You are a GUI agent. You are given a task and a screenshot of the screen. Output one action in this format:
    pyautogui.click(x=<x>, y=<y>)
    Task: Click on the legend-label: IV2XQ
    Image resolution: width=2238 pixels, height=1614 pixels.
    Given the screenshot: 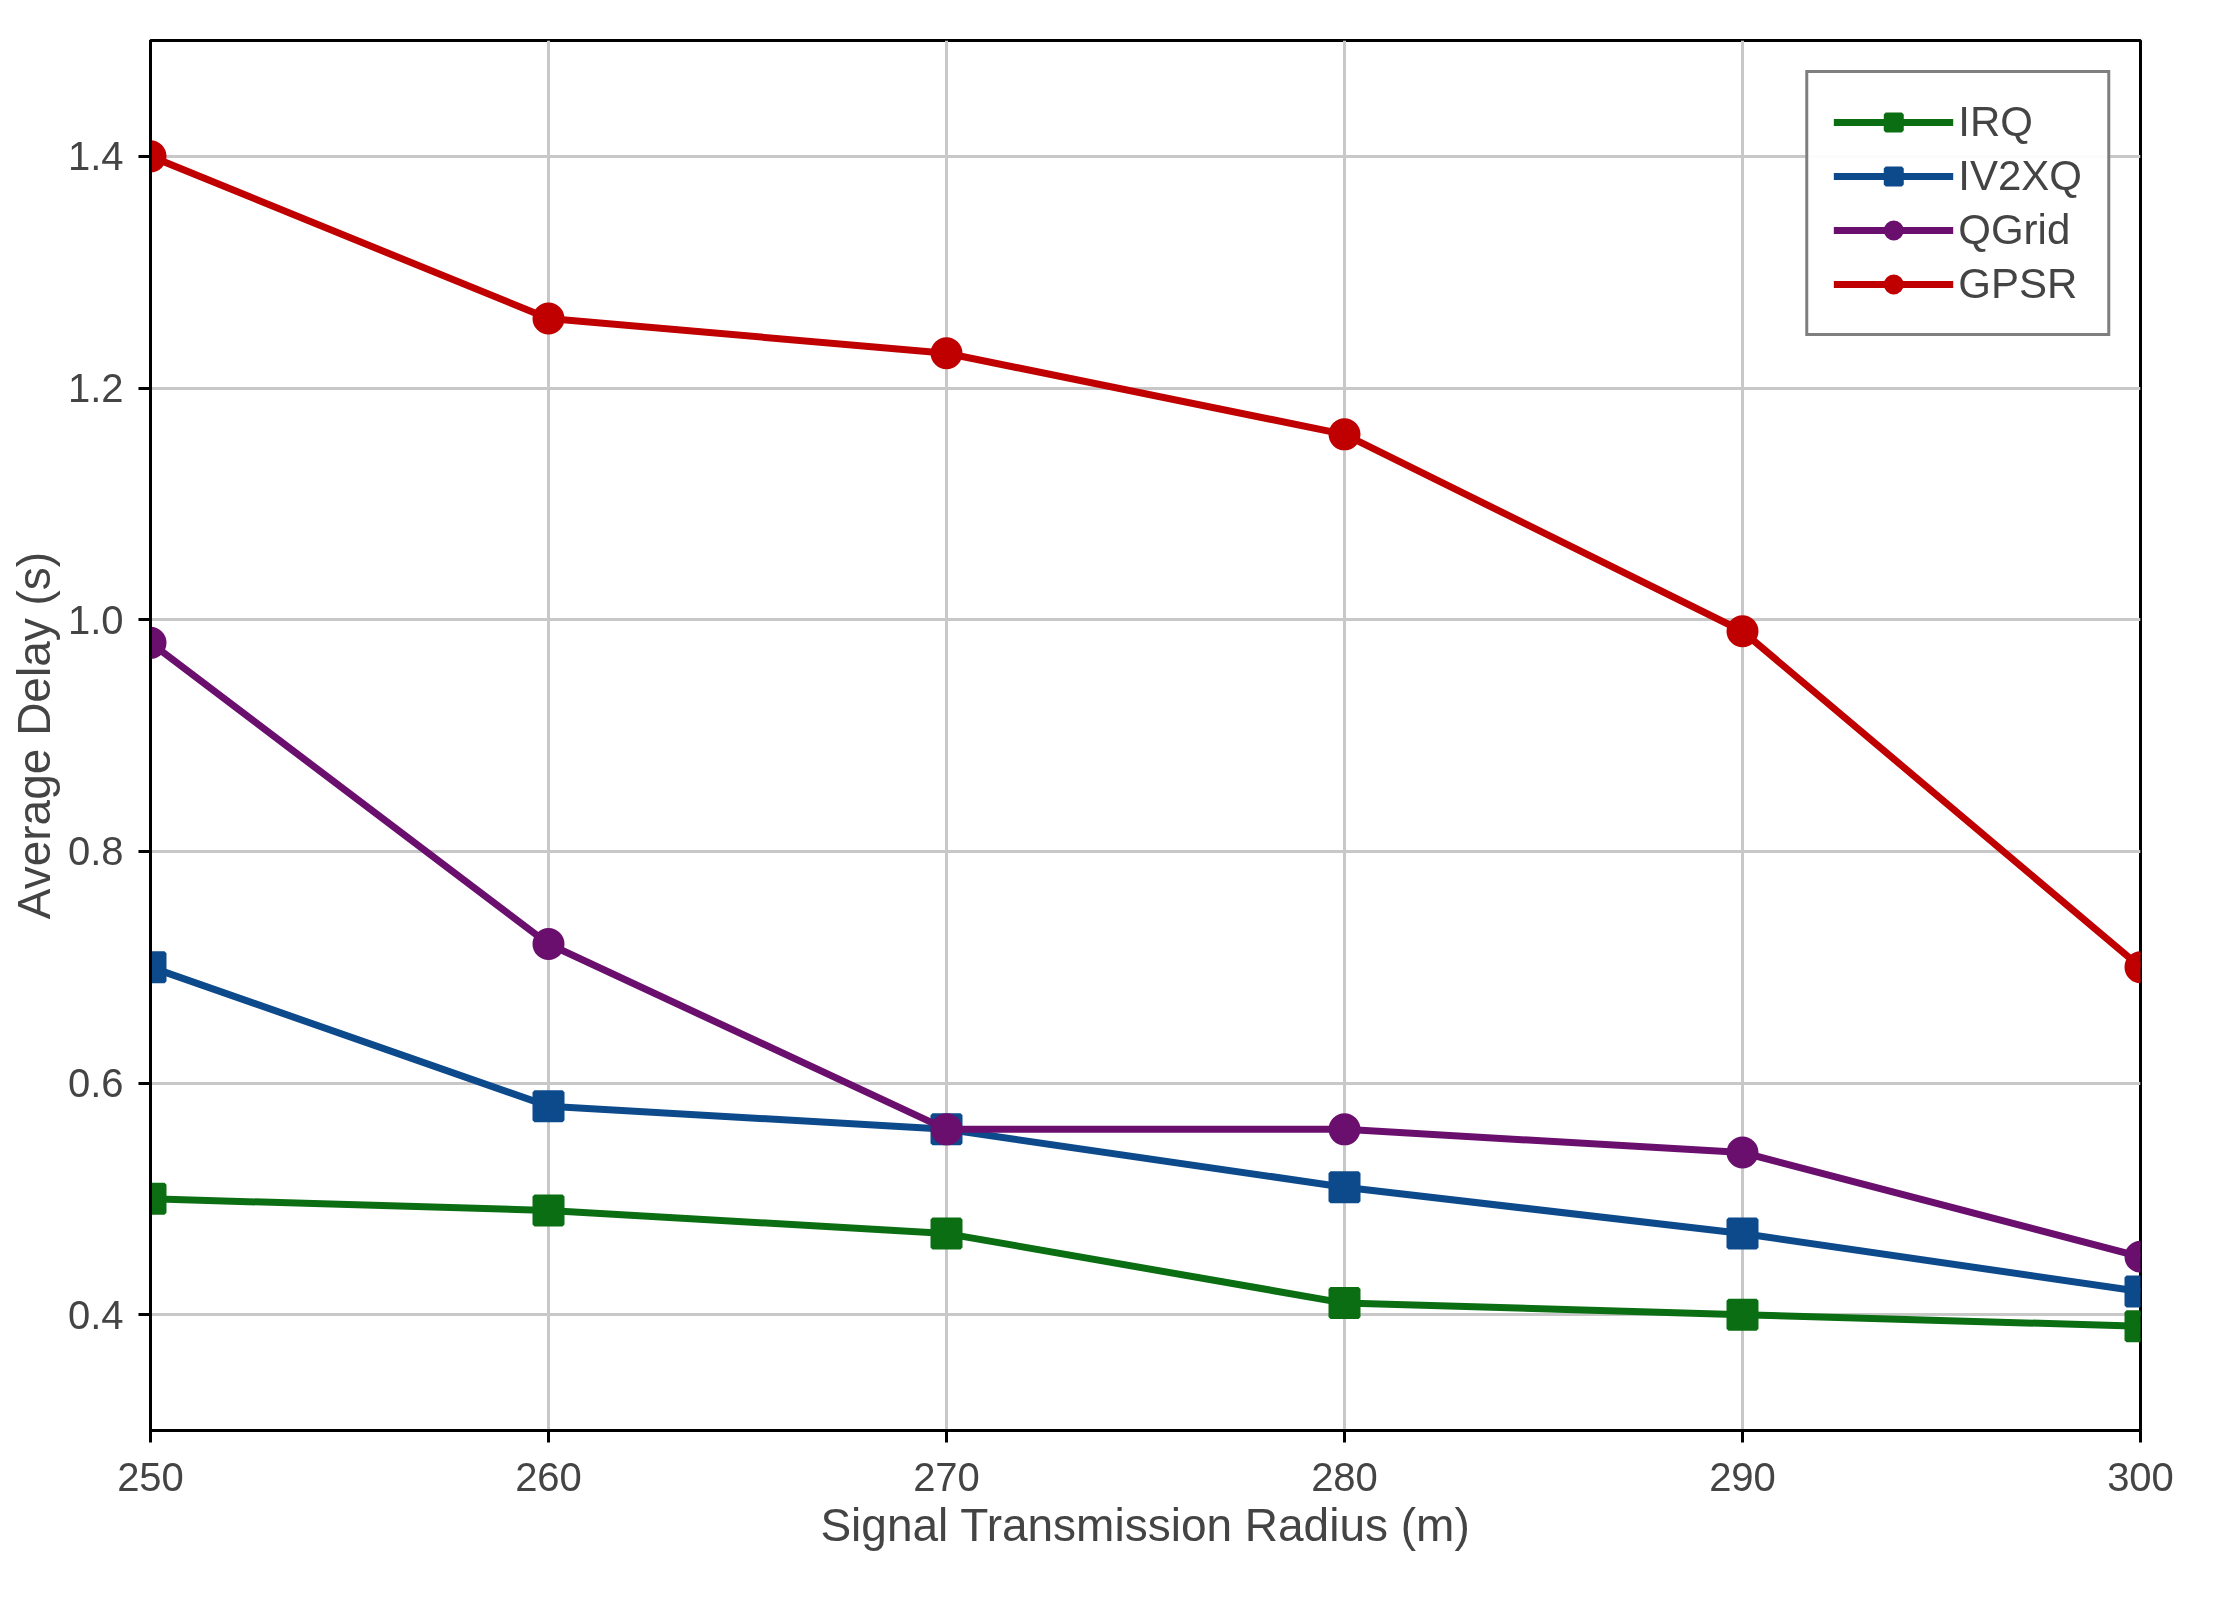 What is the action you would take?
    pyautogui.click(x=2020, y=176)
    